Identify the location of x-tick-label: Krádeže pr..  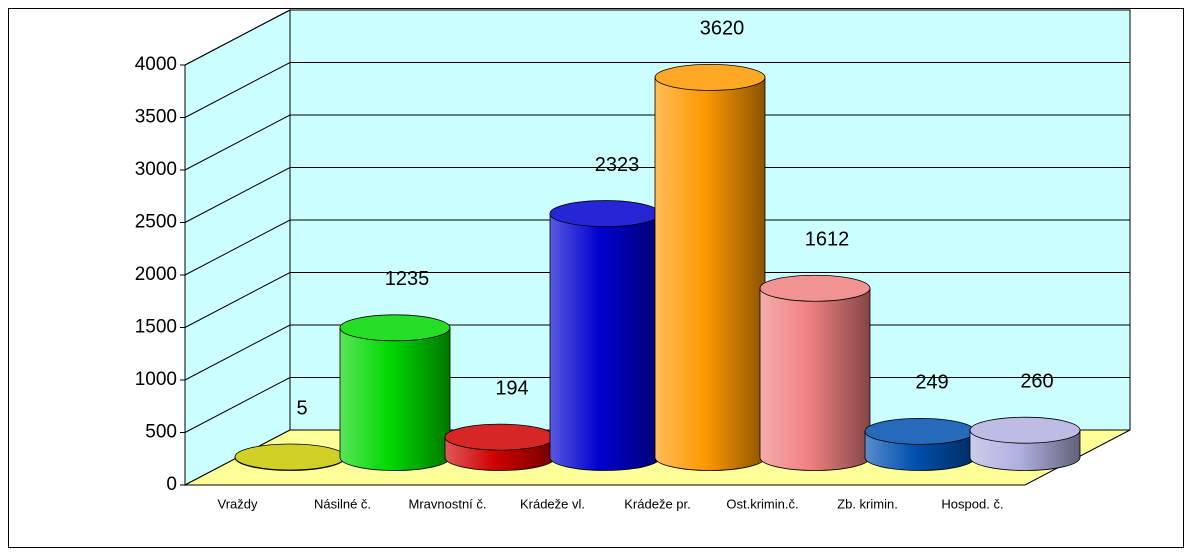
(657, 503).